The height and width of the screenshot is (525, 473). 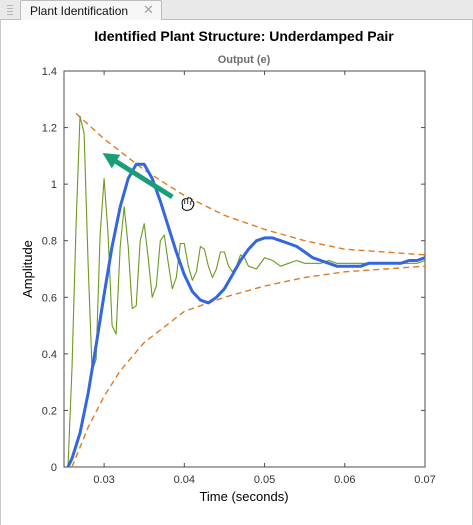 What do you see at coordinates (111, 161) in the screenshot?
I see `arrow-head` at bounding box center [111, 161].